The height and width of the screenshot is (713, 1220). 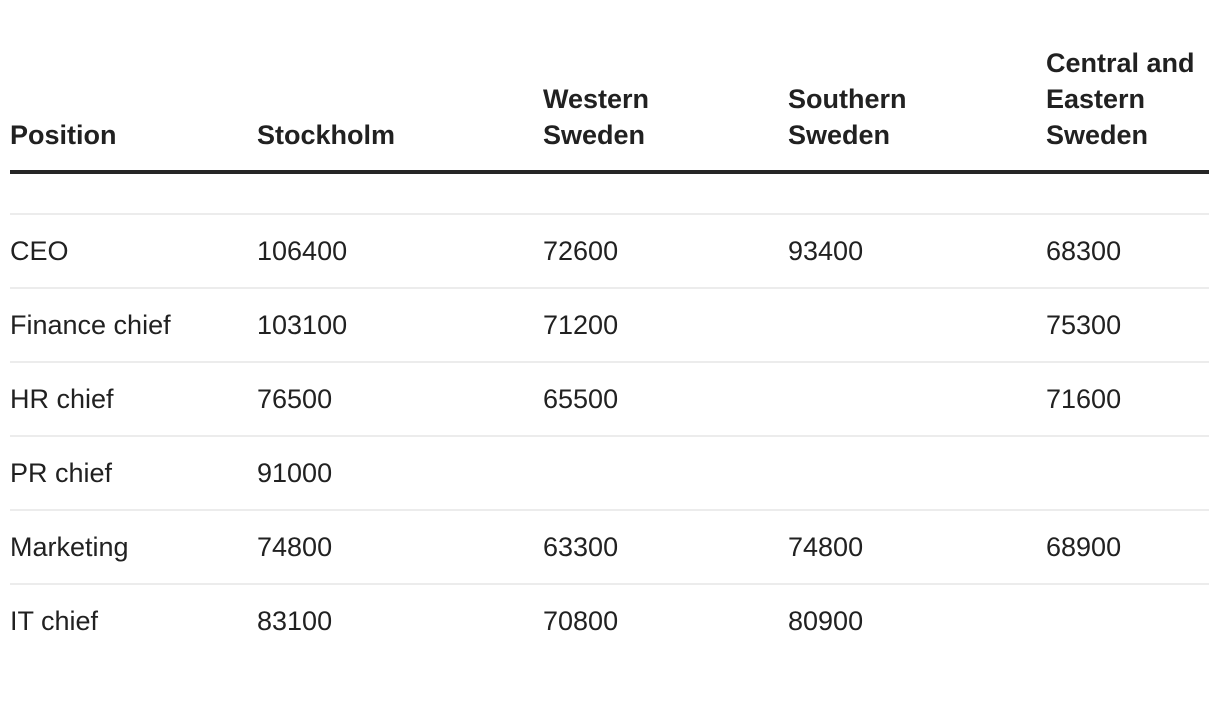 I want to click on value-cell-southern-sweden: 93400, so click(x=917, y=251).